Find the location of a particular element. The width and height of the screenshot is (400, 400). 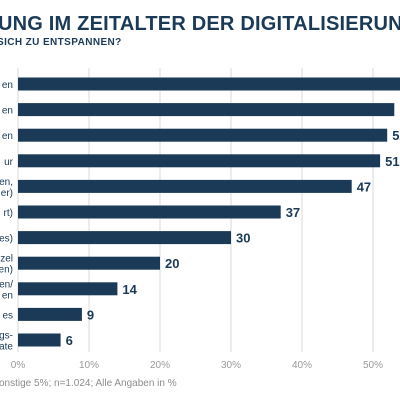

category-label: ate is located at coordinates (6, 347).